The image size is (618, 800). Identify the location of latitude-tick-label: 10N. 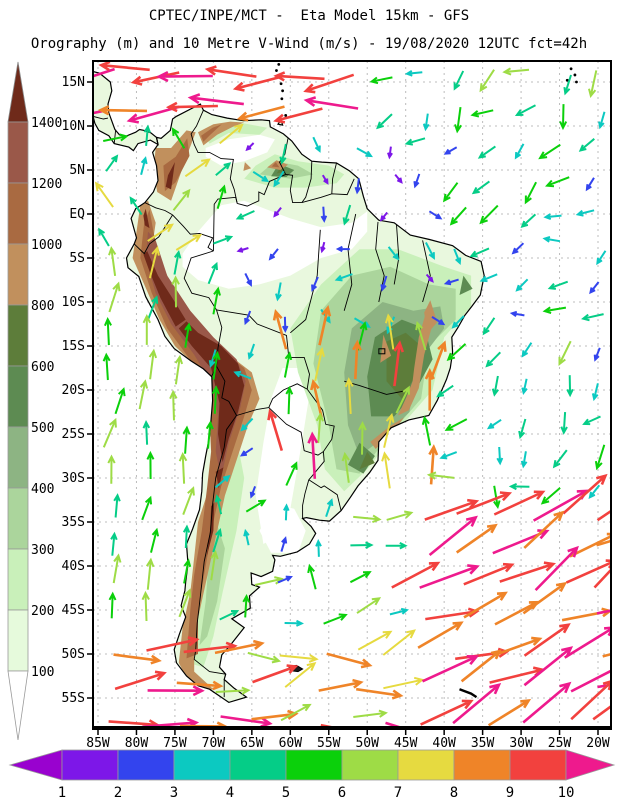
(73, 126).